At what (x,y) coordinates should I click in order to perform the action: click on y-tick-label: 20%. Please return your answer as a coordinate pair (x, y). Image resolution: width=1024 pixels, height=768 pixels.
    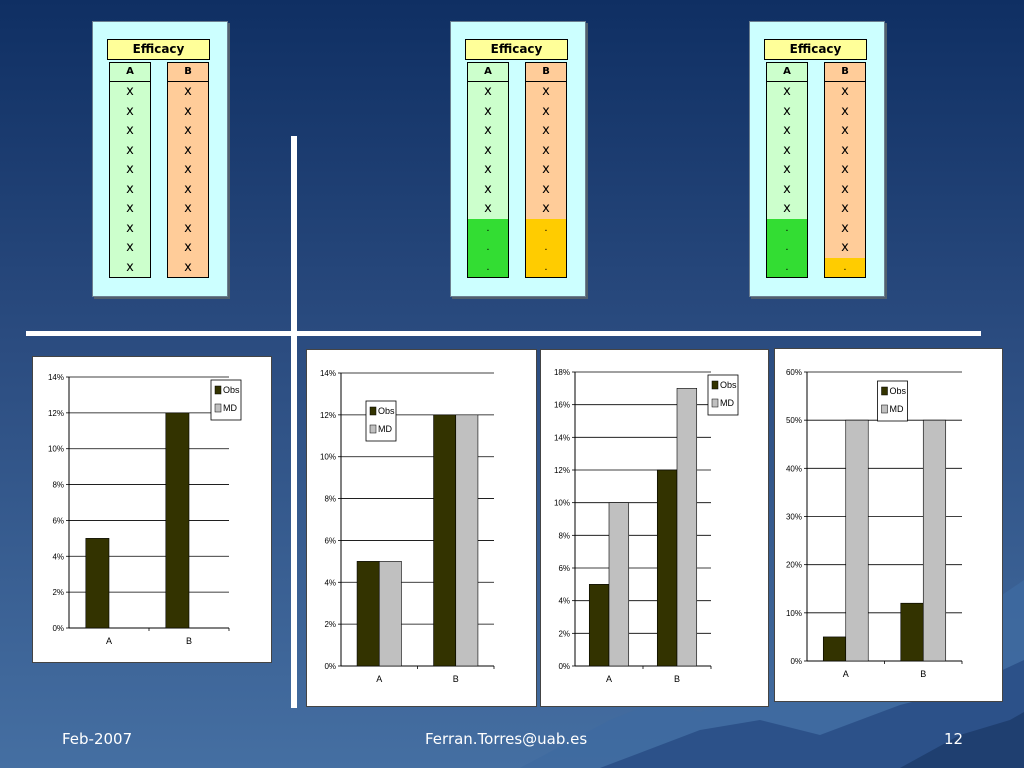
    Looking at the image, I should click on (794, 565).